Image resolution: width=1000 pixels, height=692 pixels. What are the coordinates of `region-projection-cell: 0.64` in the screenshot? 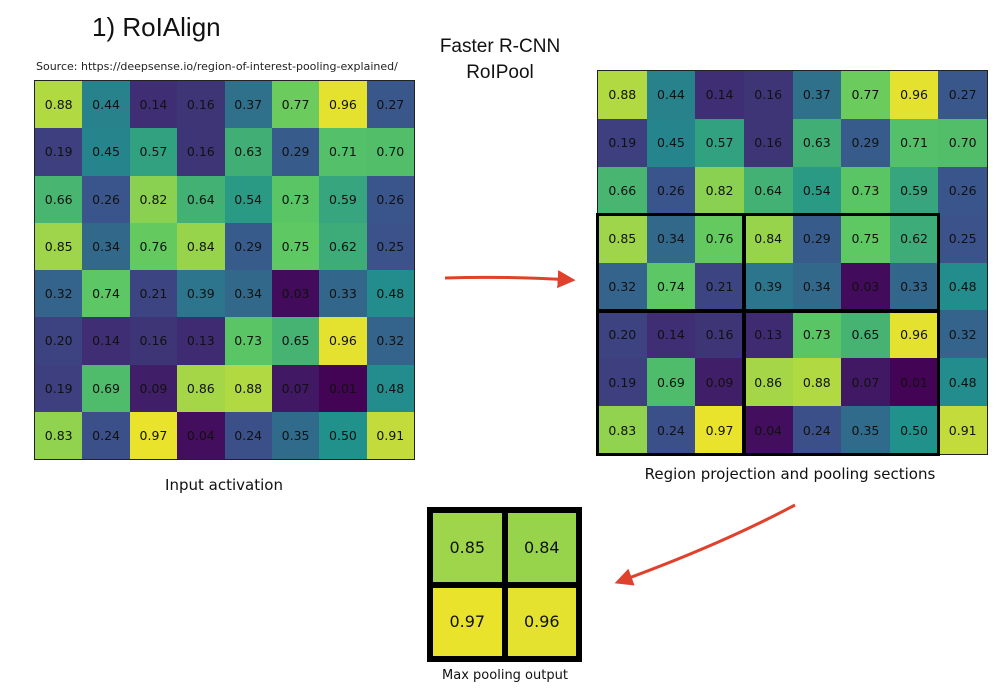 It's located at (768, 190).